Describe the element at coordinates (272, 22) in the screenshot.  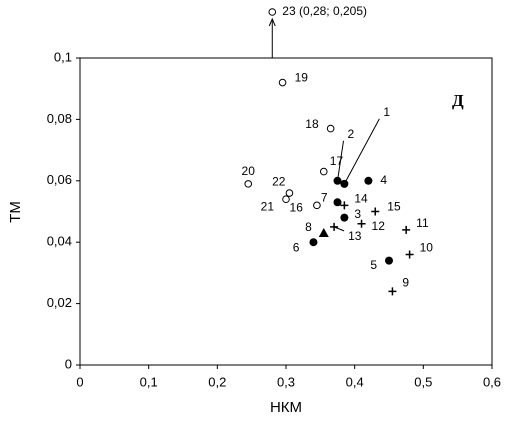
I see `arrow-head` at that location.